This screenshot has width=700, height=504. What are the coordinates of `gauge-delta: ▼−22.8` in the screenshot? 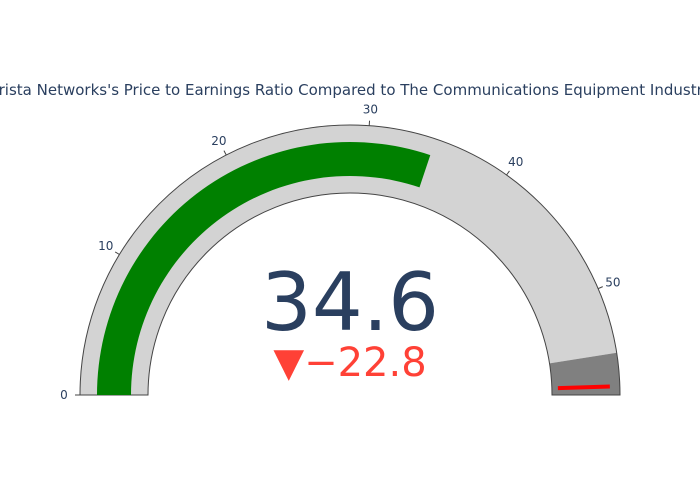 It's located at (349, 363).